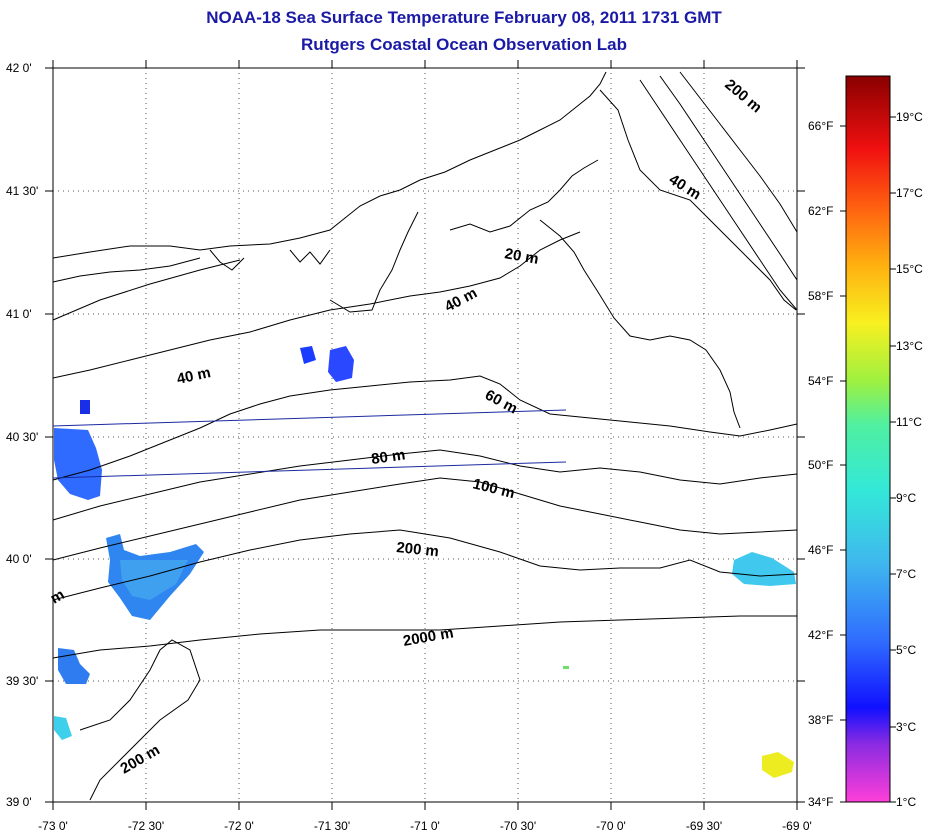  I want to click on contour-label: 40 m, so click(193, 376).